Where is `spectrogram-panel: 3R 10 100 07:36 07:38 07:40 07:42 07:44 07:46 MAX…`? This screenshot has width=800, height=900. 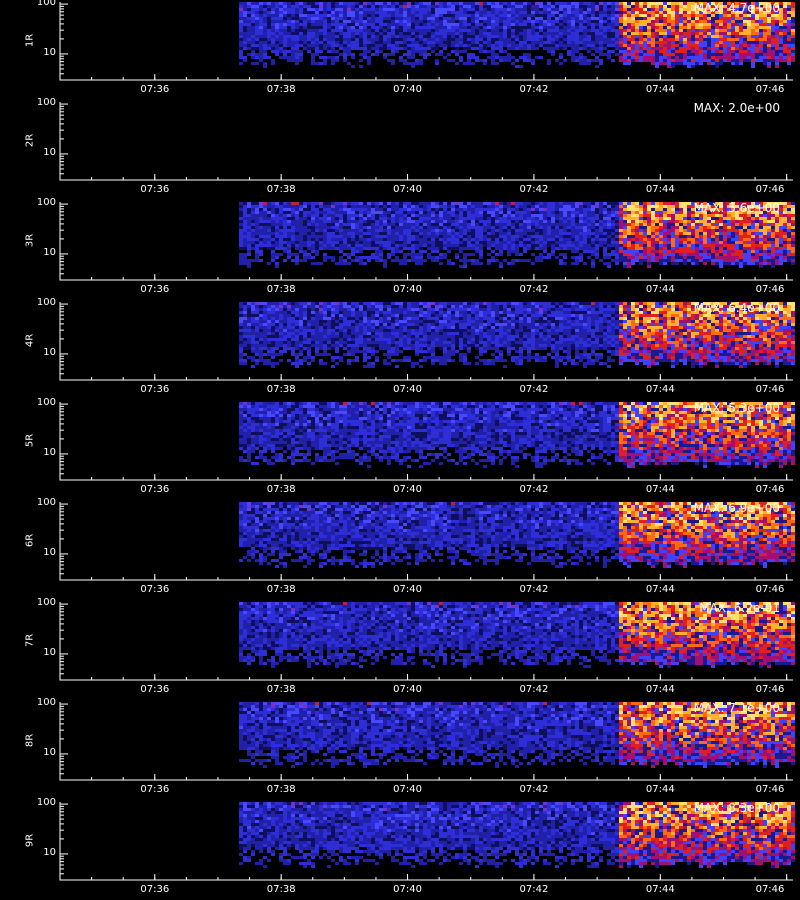 spectrogram-panel: 3R 10 100 07:36 07:38 07:40 07:42 07:44 07:46 MAX… is located at coordinates (400, 248).